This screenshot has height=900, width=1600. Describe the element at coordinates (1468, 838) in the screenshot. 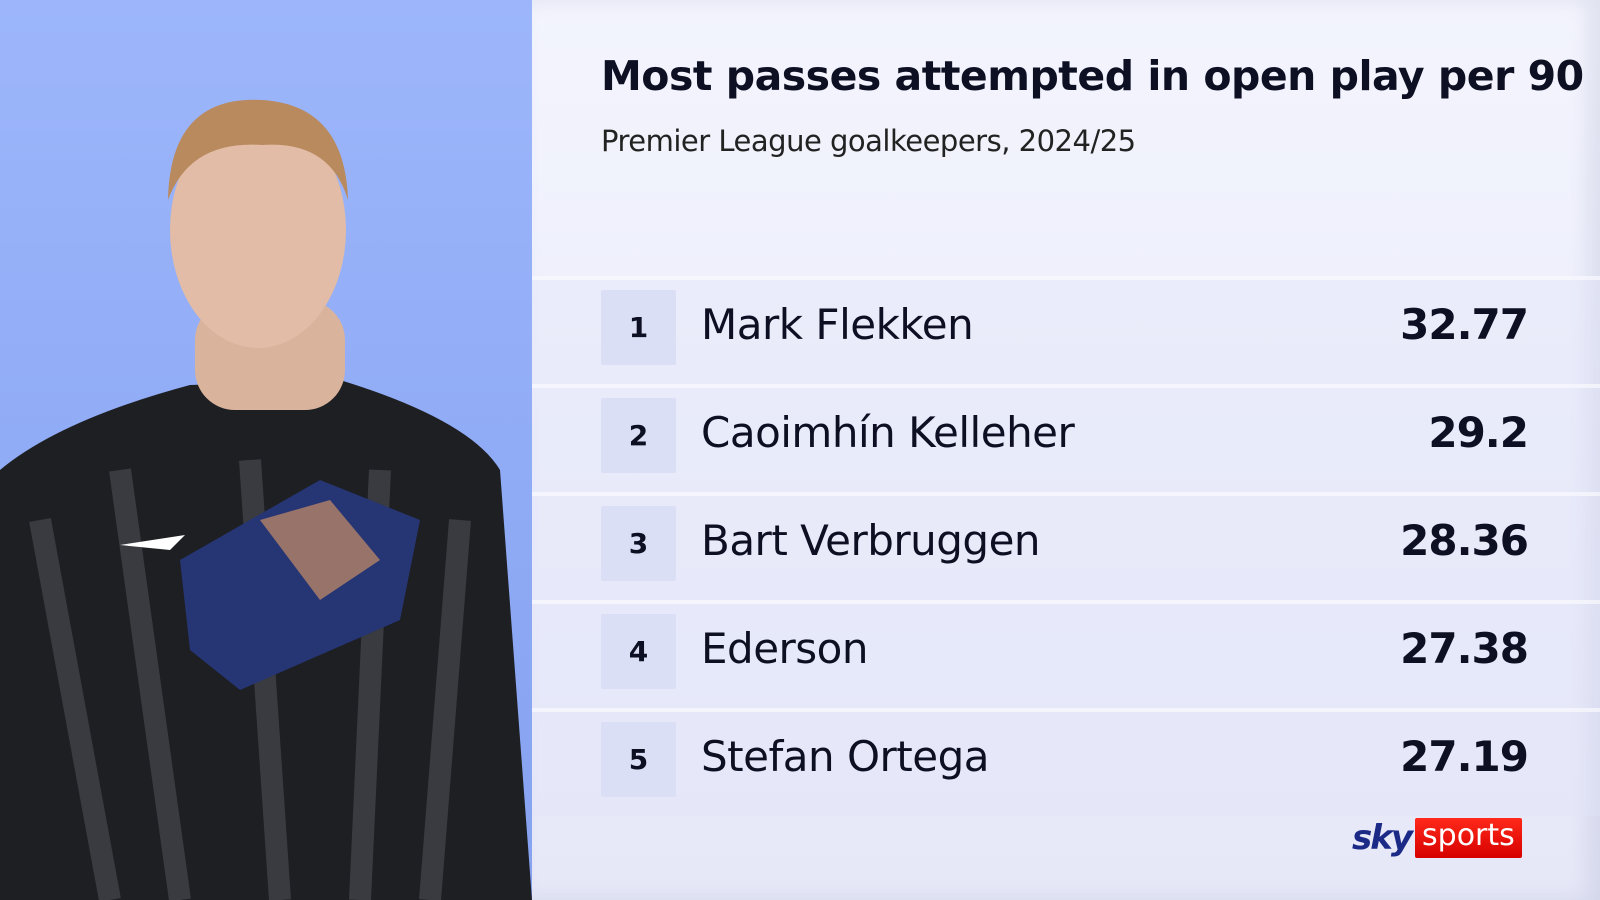

I see `logo-sports-text: sports` at that location.